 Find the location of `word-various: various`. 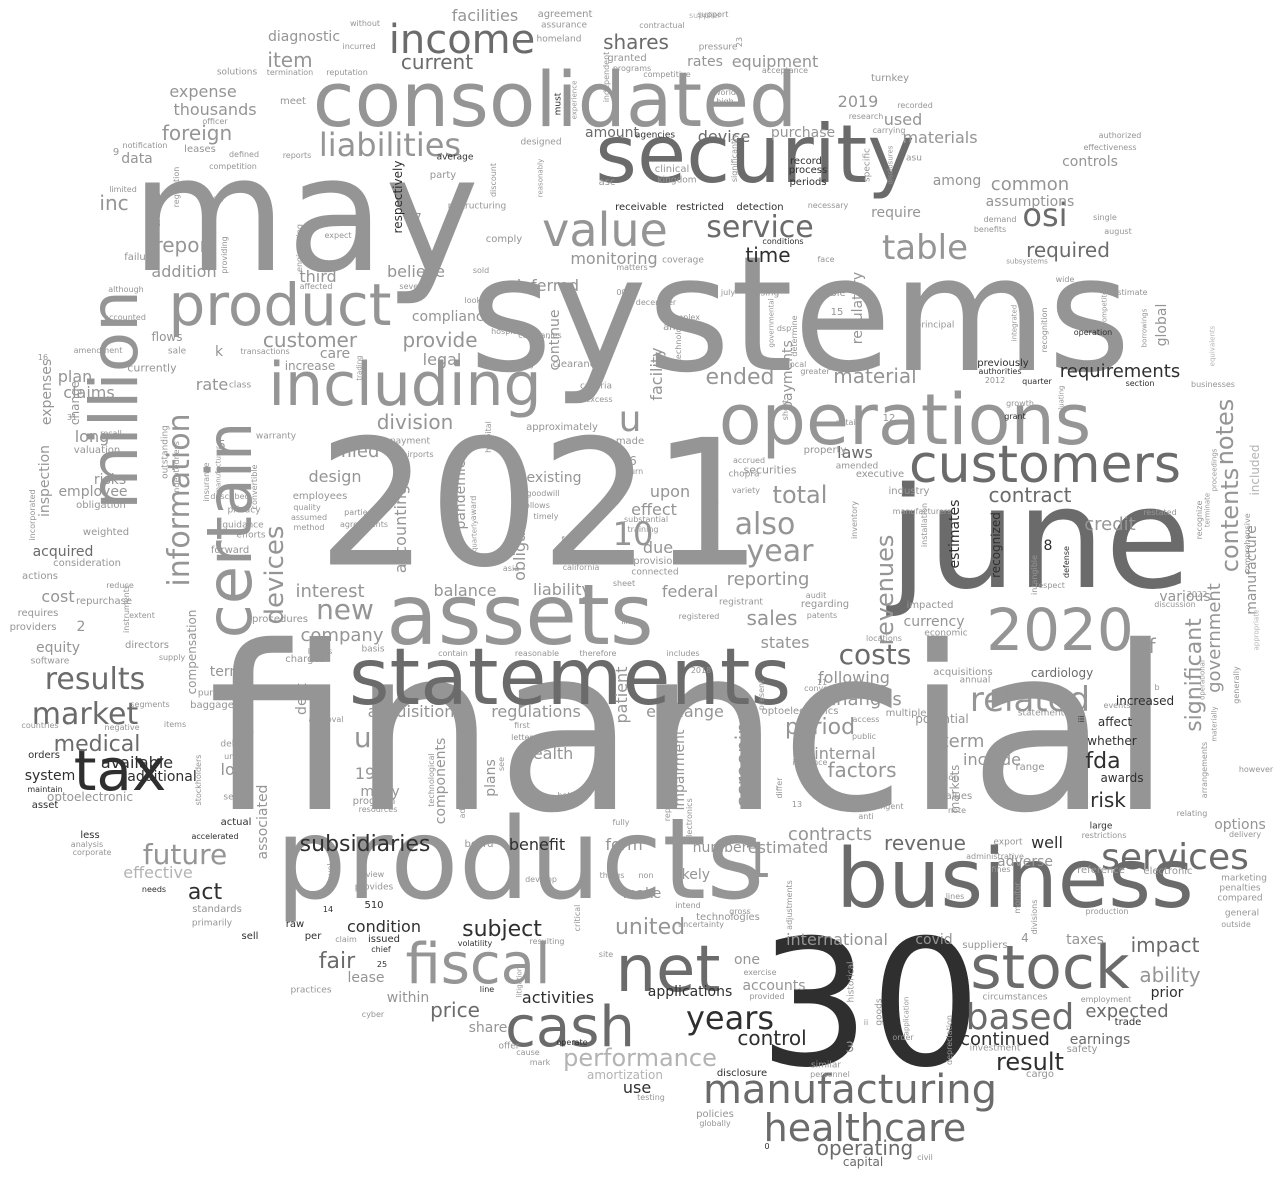

word-various: various is located at coordinates (1185, 597).